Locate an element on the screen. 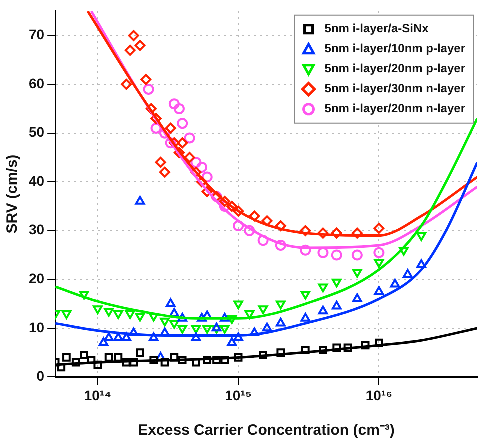  y-tick-label: 60 is located at coordinates (36, 83).